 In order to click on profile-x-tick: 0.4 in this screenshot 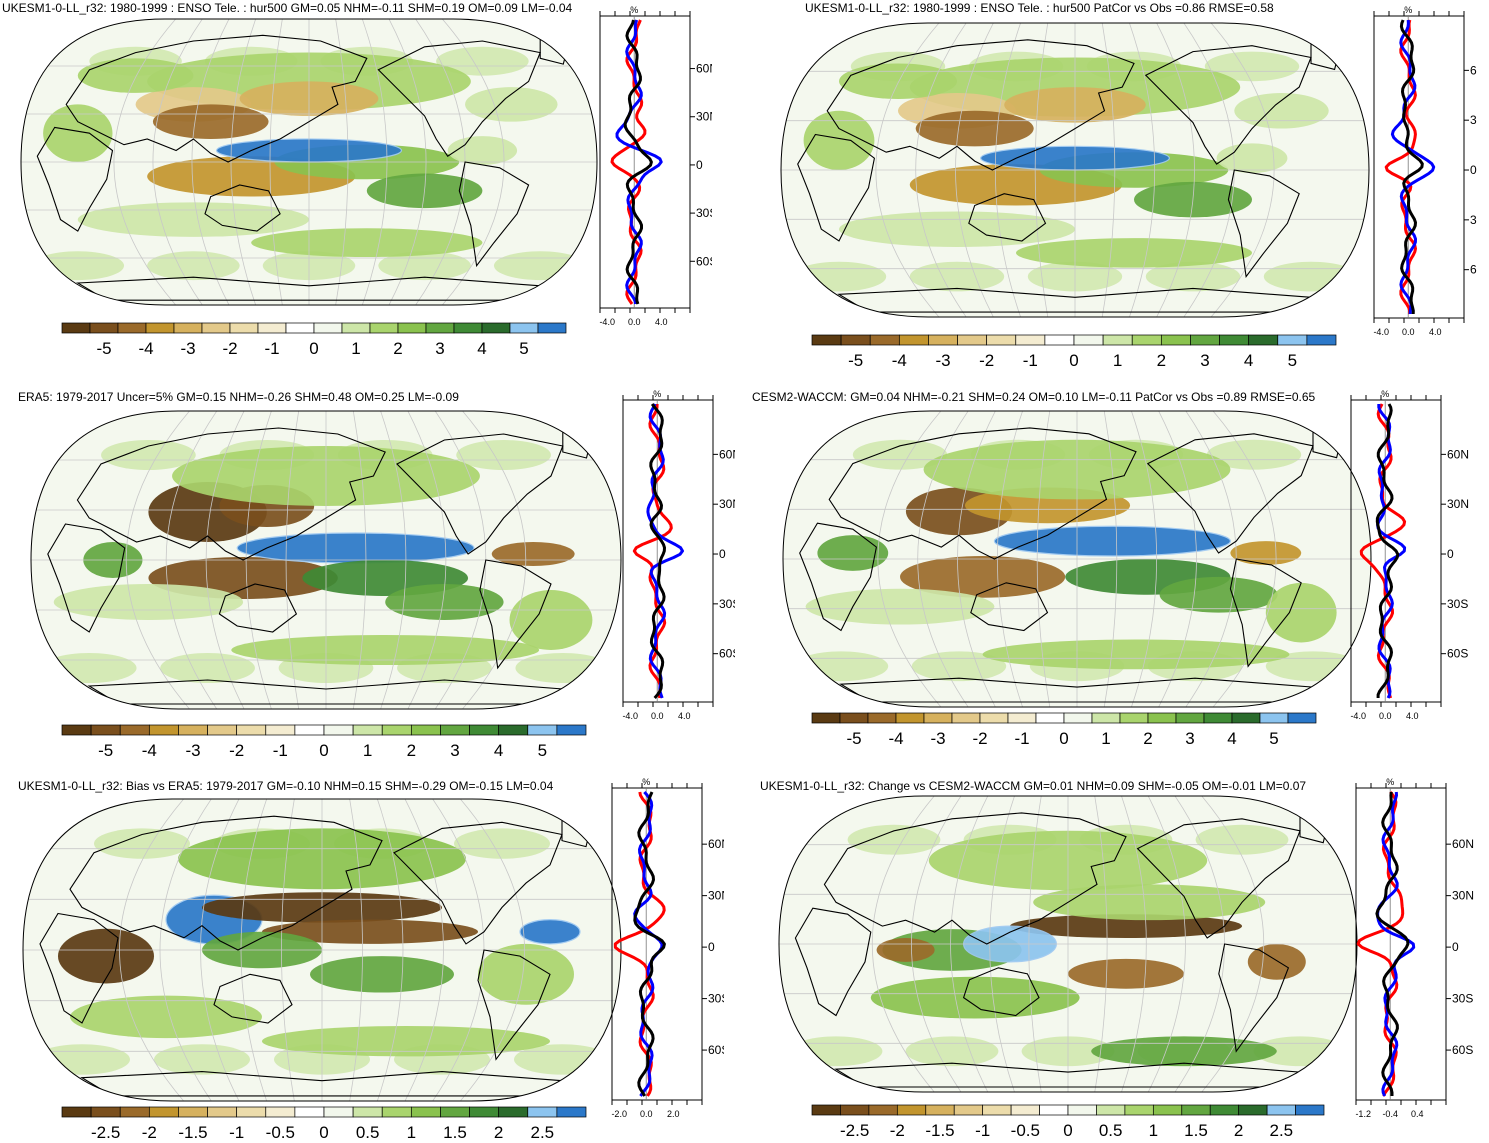, I will do `click(1417, 1114)`.